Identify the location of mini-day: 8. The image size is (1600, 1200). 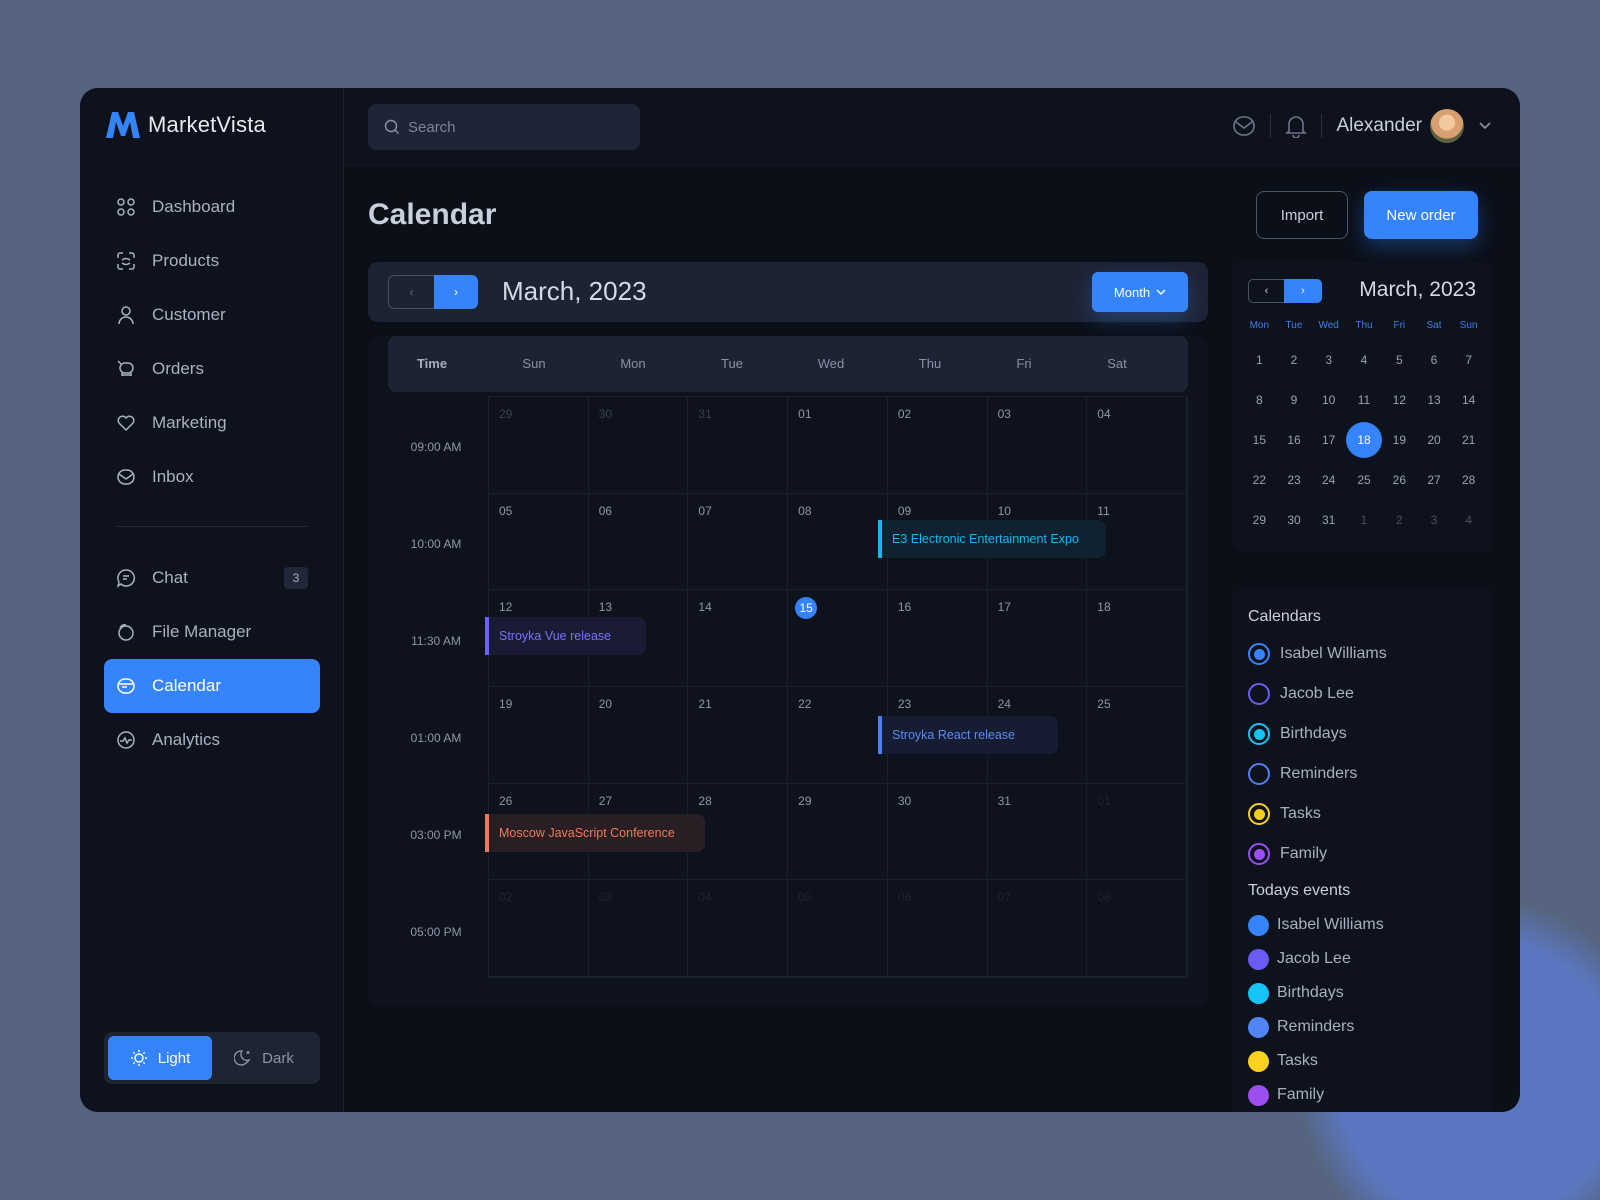
(1259, 400).